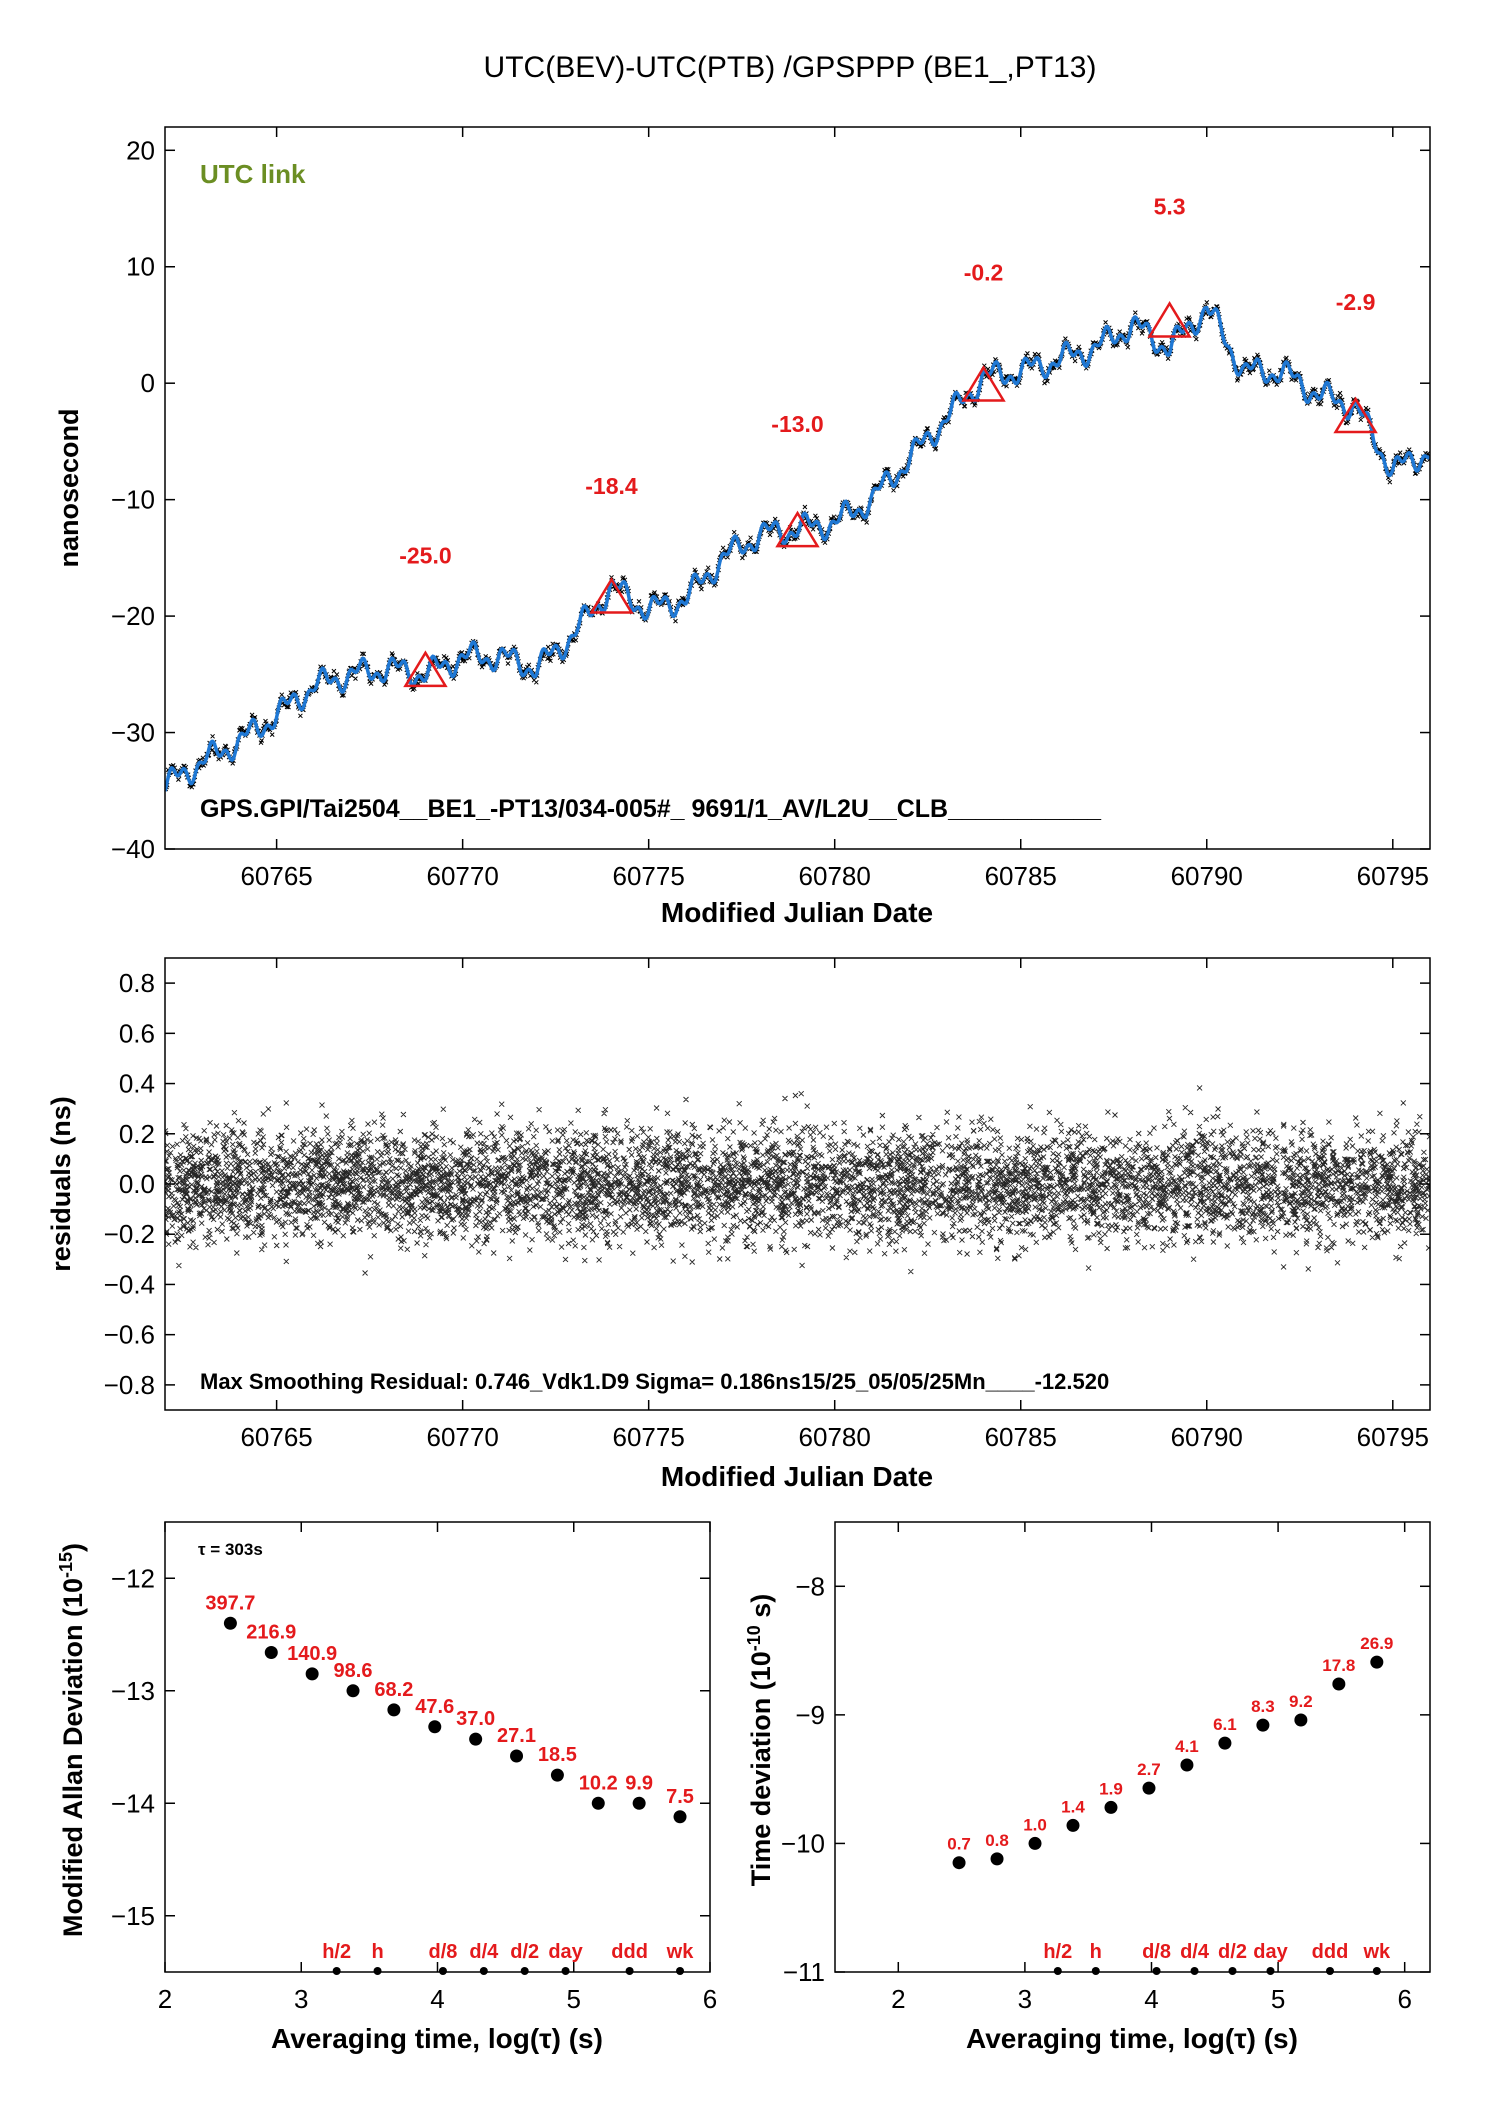 The image size is (1488, 2105). What do you see at coordinates (377, 1952) in the screenshot?
I see `timescale-label: h` at bounding box center [377, 1952].